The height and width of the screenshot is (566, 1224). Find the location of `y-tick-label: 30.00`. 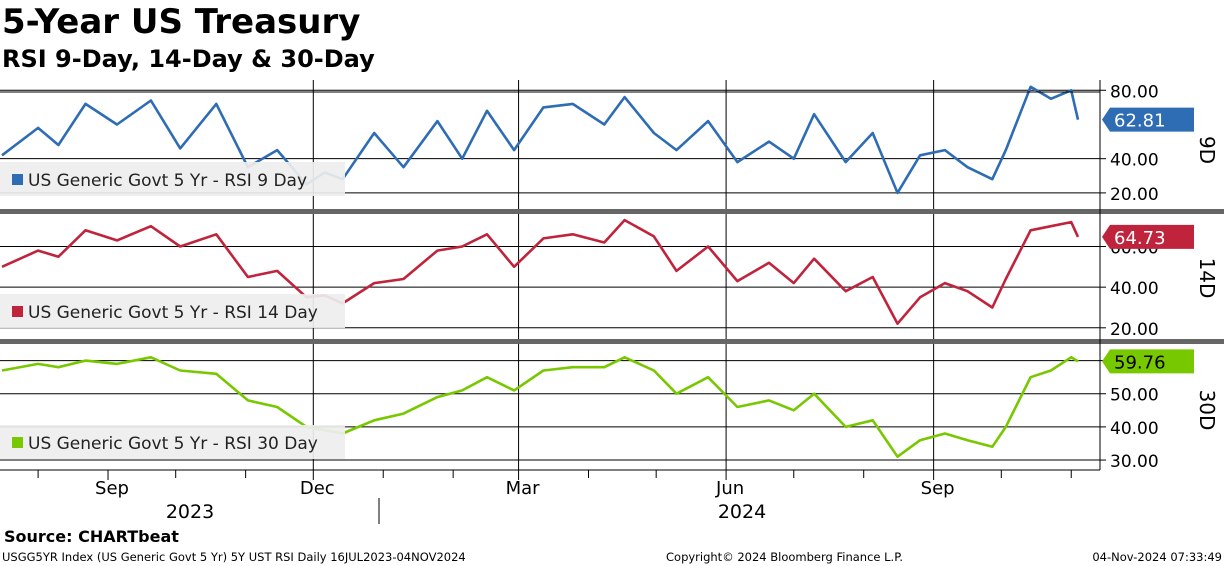

y-tick-label: 30.00 is located at coordinates (1134, 462).